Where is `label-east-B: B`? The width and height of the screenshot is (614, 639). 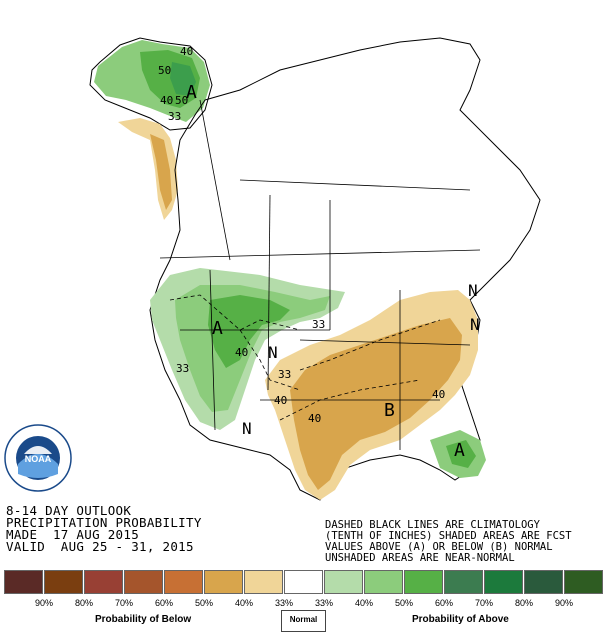
label-east-B: B is located at coordinates (389, 410).